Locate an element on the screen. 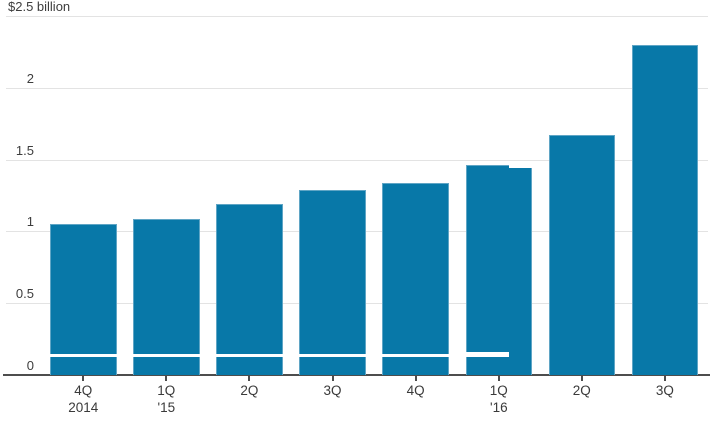 The height and width of the screenshot is (423, 714). x-tick-sublabel: '16 is located at coordinates (499, 407).